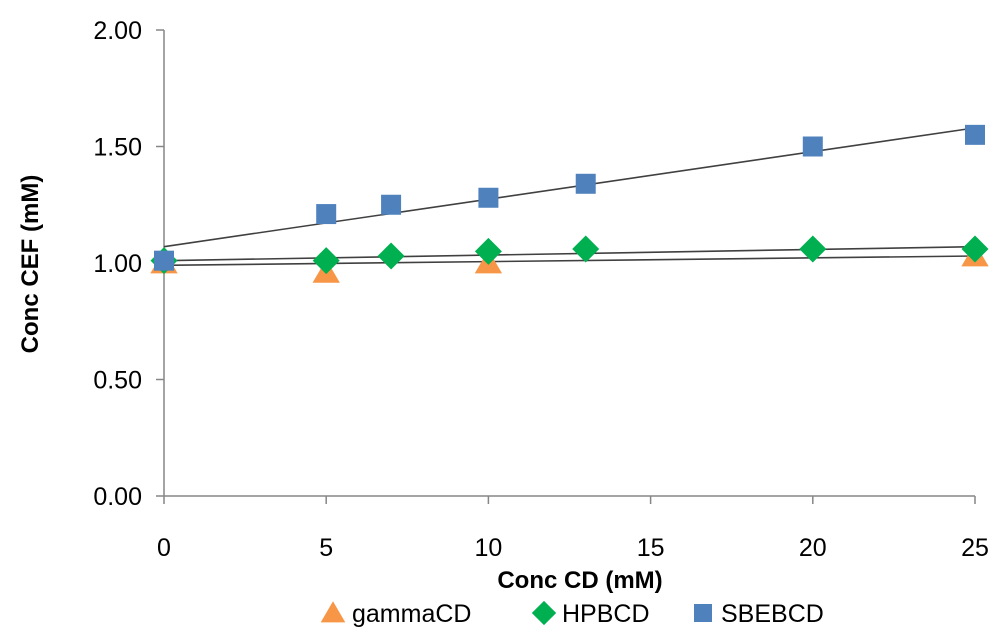  What do you see at coordinates (117, 264) in the screenshot?
I see `y-tick-label: 1.00` at bounding box center [117, 264].